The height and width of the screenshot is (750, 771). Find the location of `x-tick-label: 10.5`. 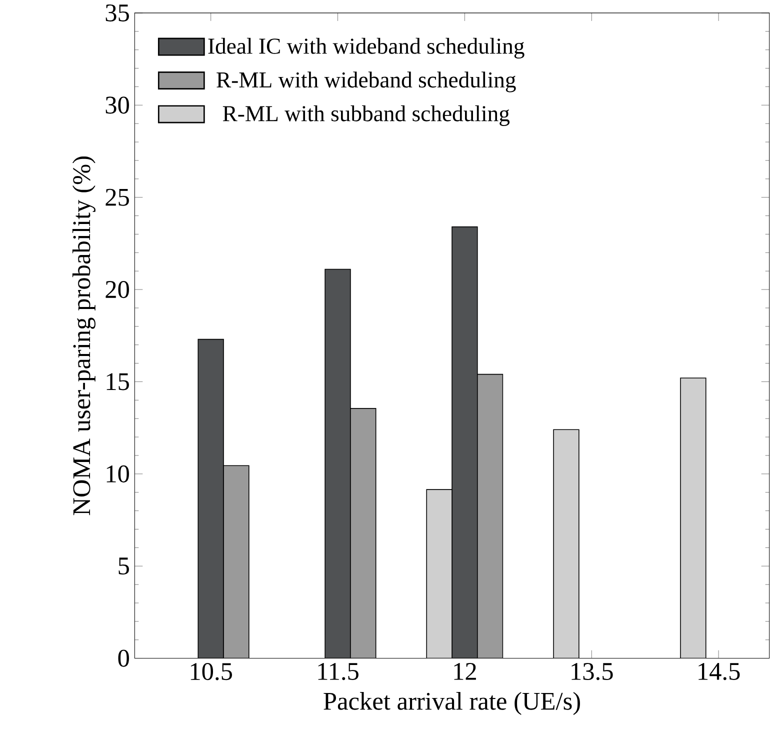

x-tick-label: 10.5 is located at coordinates (211, 671).